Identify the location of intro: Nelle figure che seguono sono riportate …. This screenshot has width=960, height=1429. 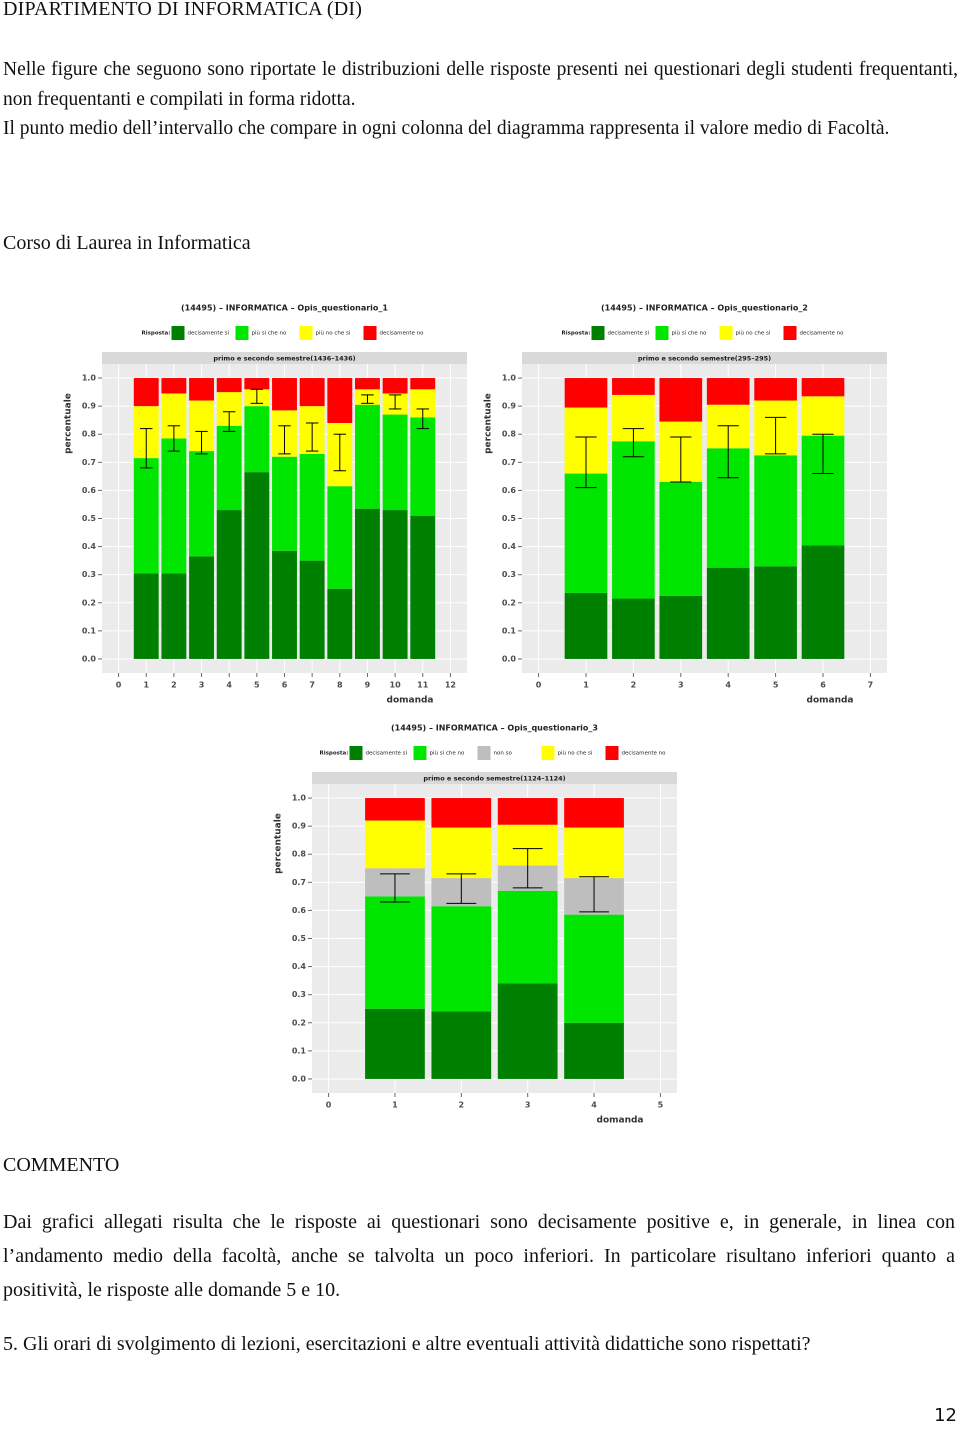
(480, 99).